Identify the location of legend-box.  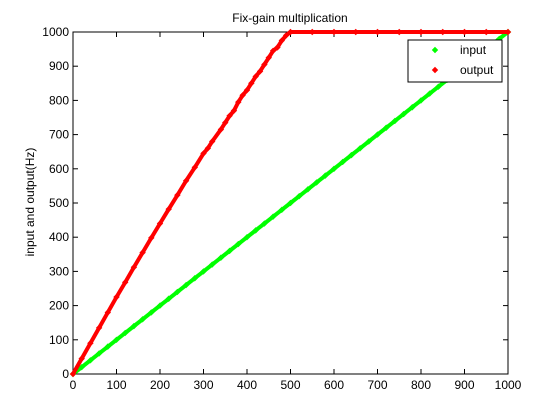
(455, 61).